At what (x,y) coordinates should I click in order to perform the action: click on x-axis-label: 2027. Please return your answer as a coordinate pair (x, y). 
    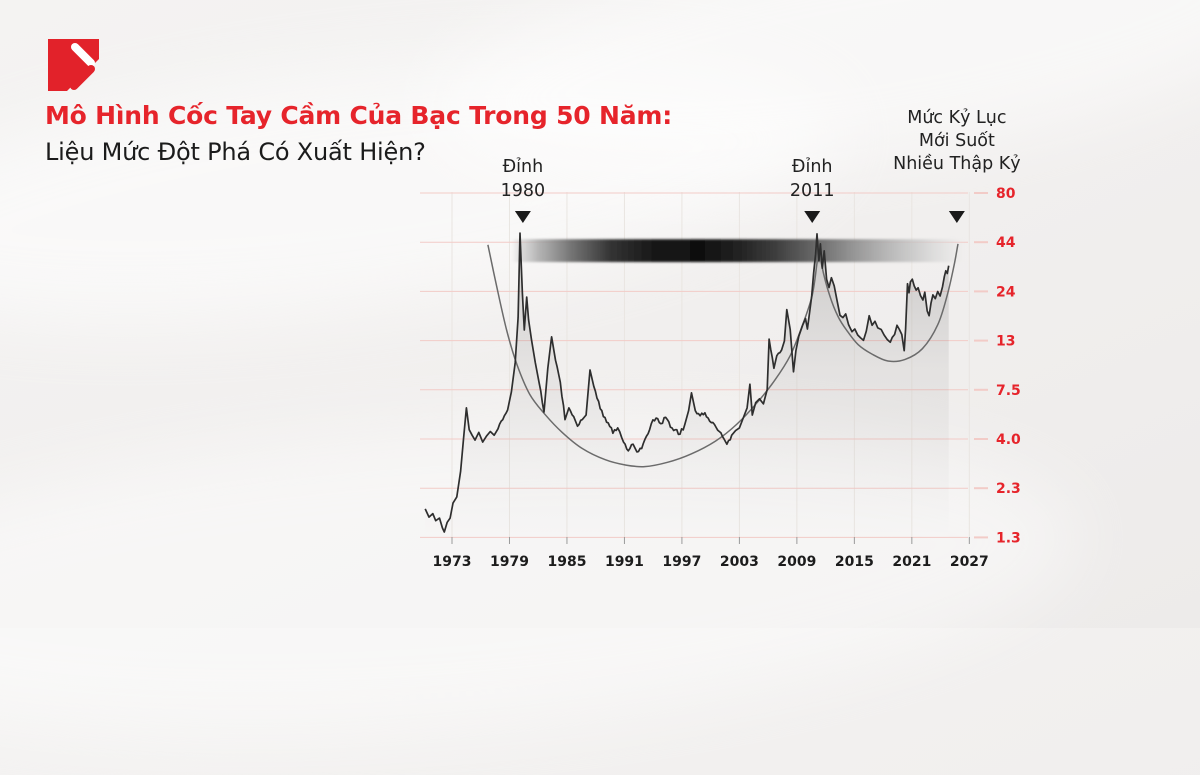
    Looking at the image, I should click on (969, 562).